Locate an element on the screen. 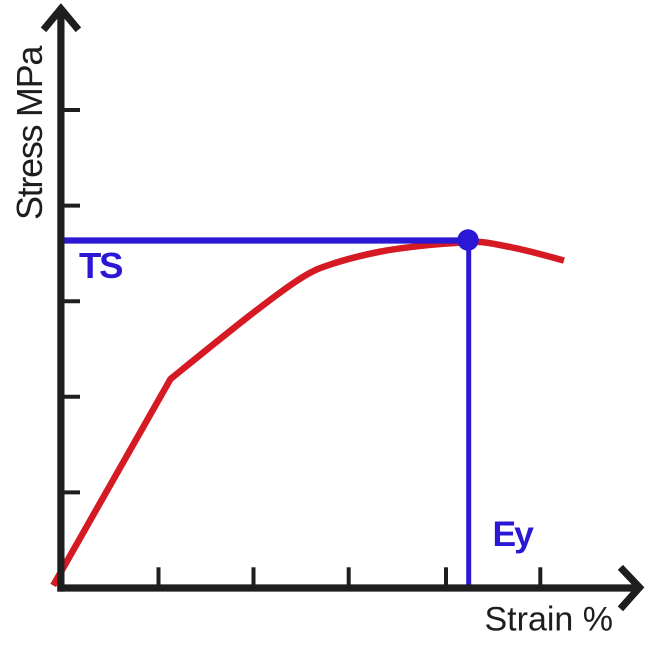 This screenshot has width=650, height=650. svg-text: Strain % is located at coordinates (549, 620).